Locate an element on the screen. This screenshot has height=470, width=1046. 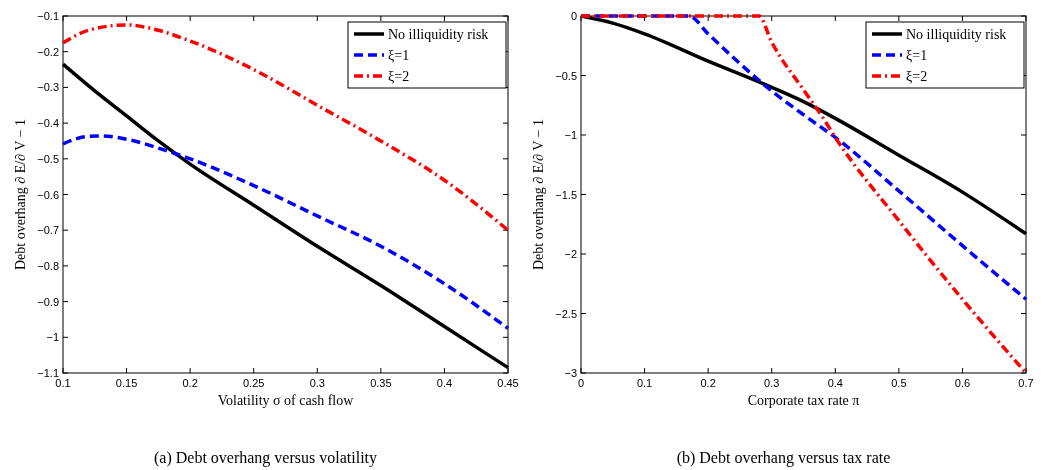
text: (b) Debt overhang versus tax rate is located at coordinates (783, 458).